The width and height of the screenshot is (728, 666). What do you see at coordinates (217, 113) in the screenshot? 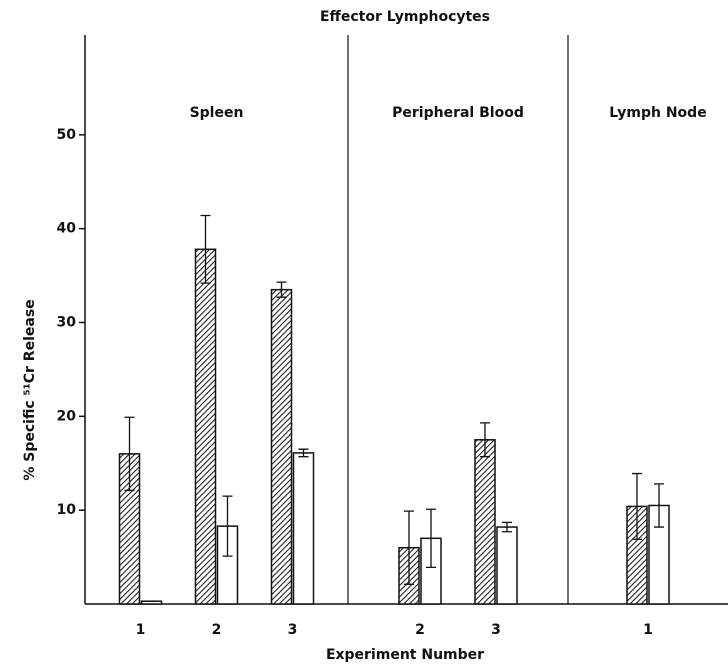
I see `panel-title: Spleen` at bounding box center [217, 113].